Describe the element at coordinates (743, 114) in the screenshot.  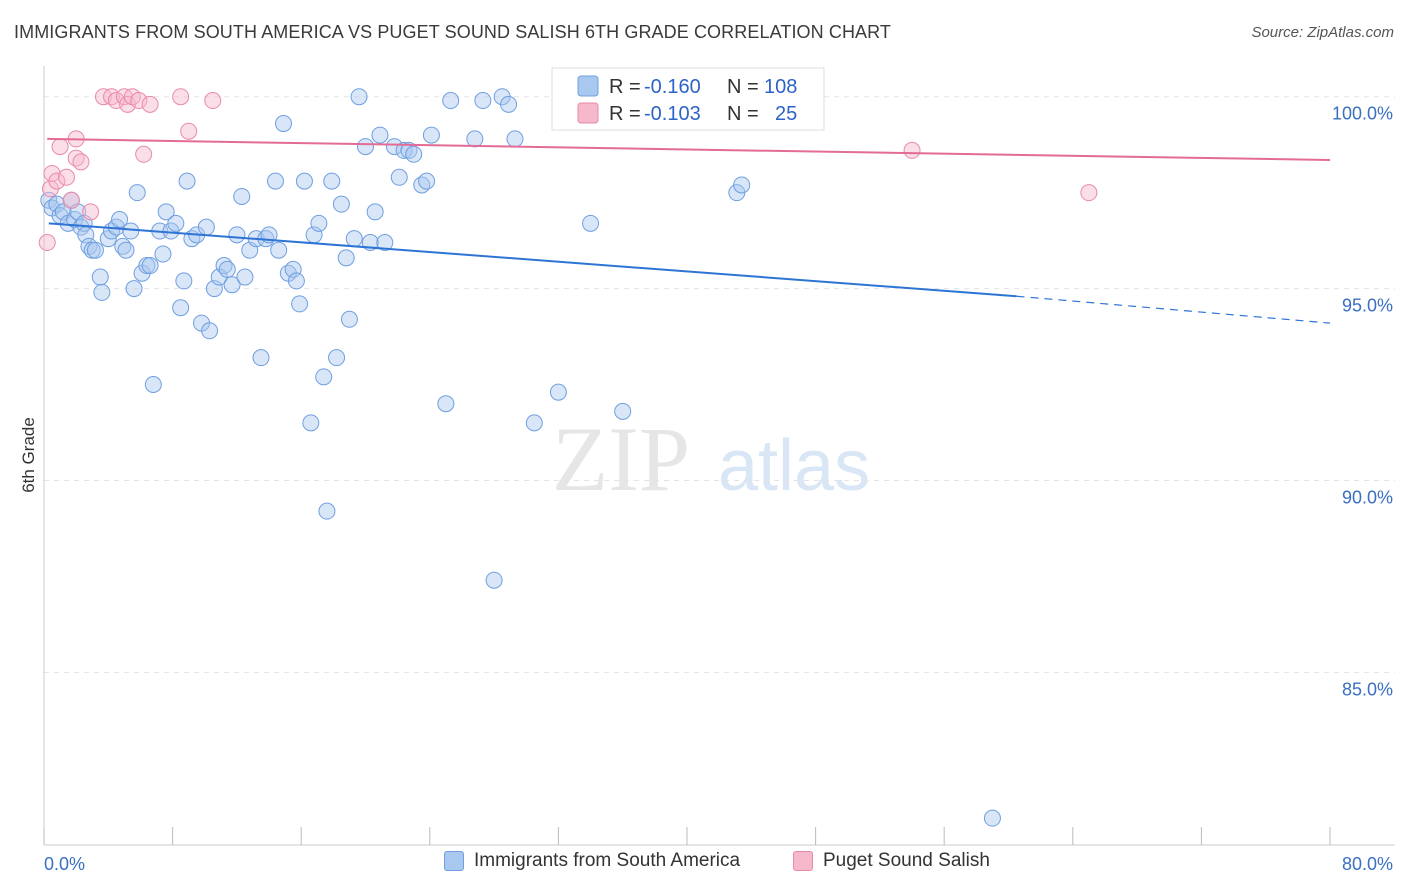
I see `legend-n-label-2: N =` at that location.